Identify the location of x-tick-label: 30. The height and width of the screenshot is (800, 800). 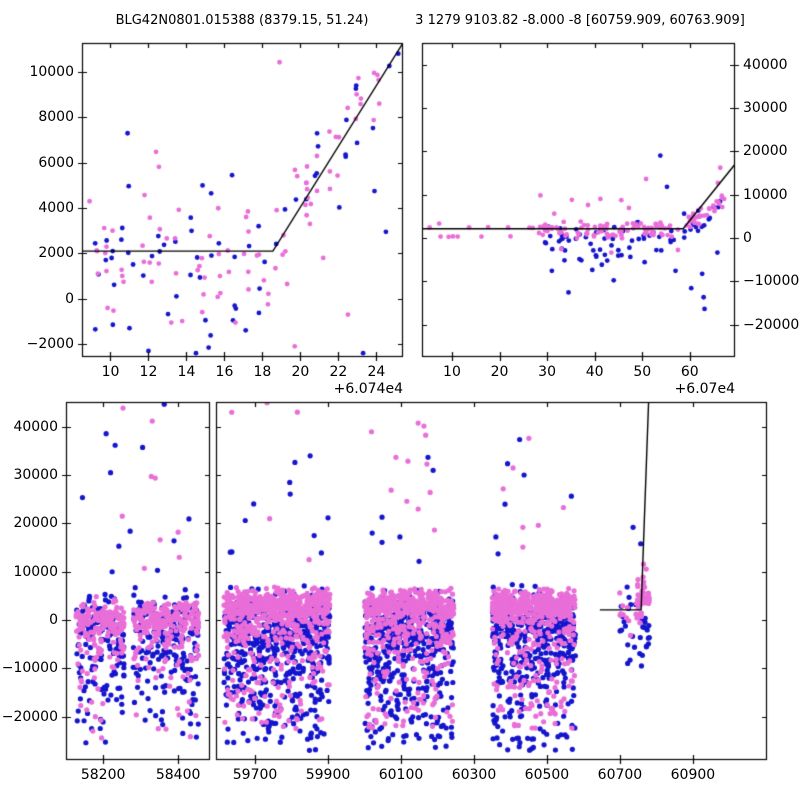
(547, 372).